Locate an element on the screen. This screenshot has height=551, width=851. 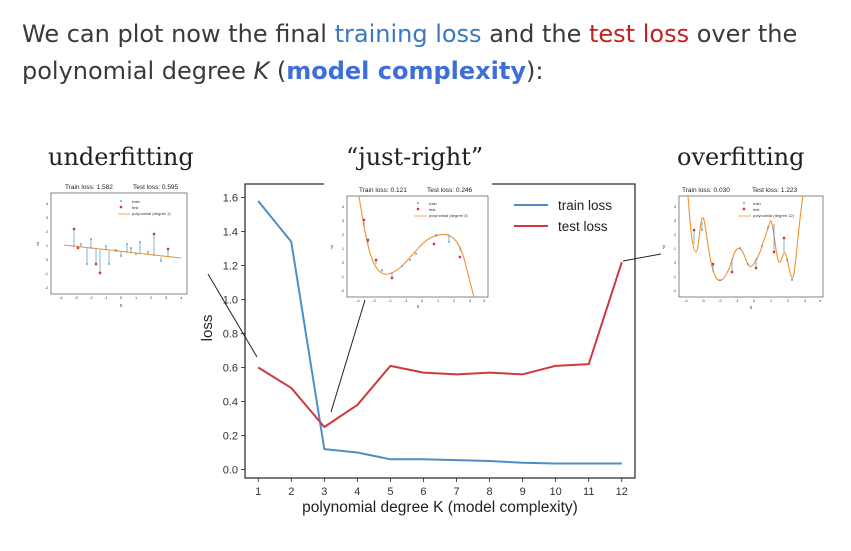
y-tick-label: 0.4 is located at coordinates (230, 403).